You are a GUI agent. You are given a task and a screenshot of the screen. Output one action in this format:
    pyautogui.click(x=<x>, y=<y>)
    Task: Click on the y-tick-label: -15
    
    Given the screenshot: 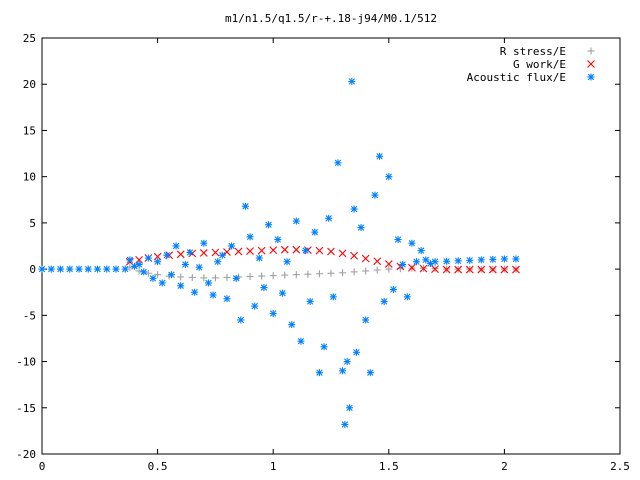 What is the action you would take?
    pyautogui.click(x=26, y=408)
    